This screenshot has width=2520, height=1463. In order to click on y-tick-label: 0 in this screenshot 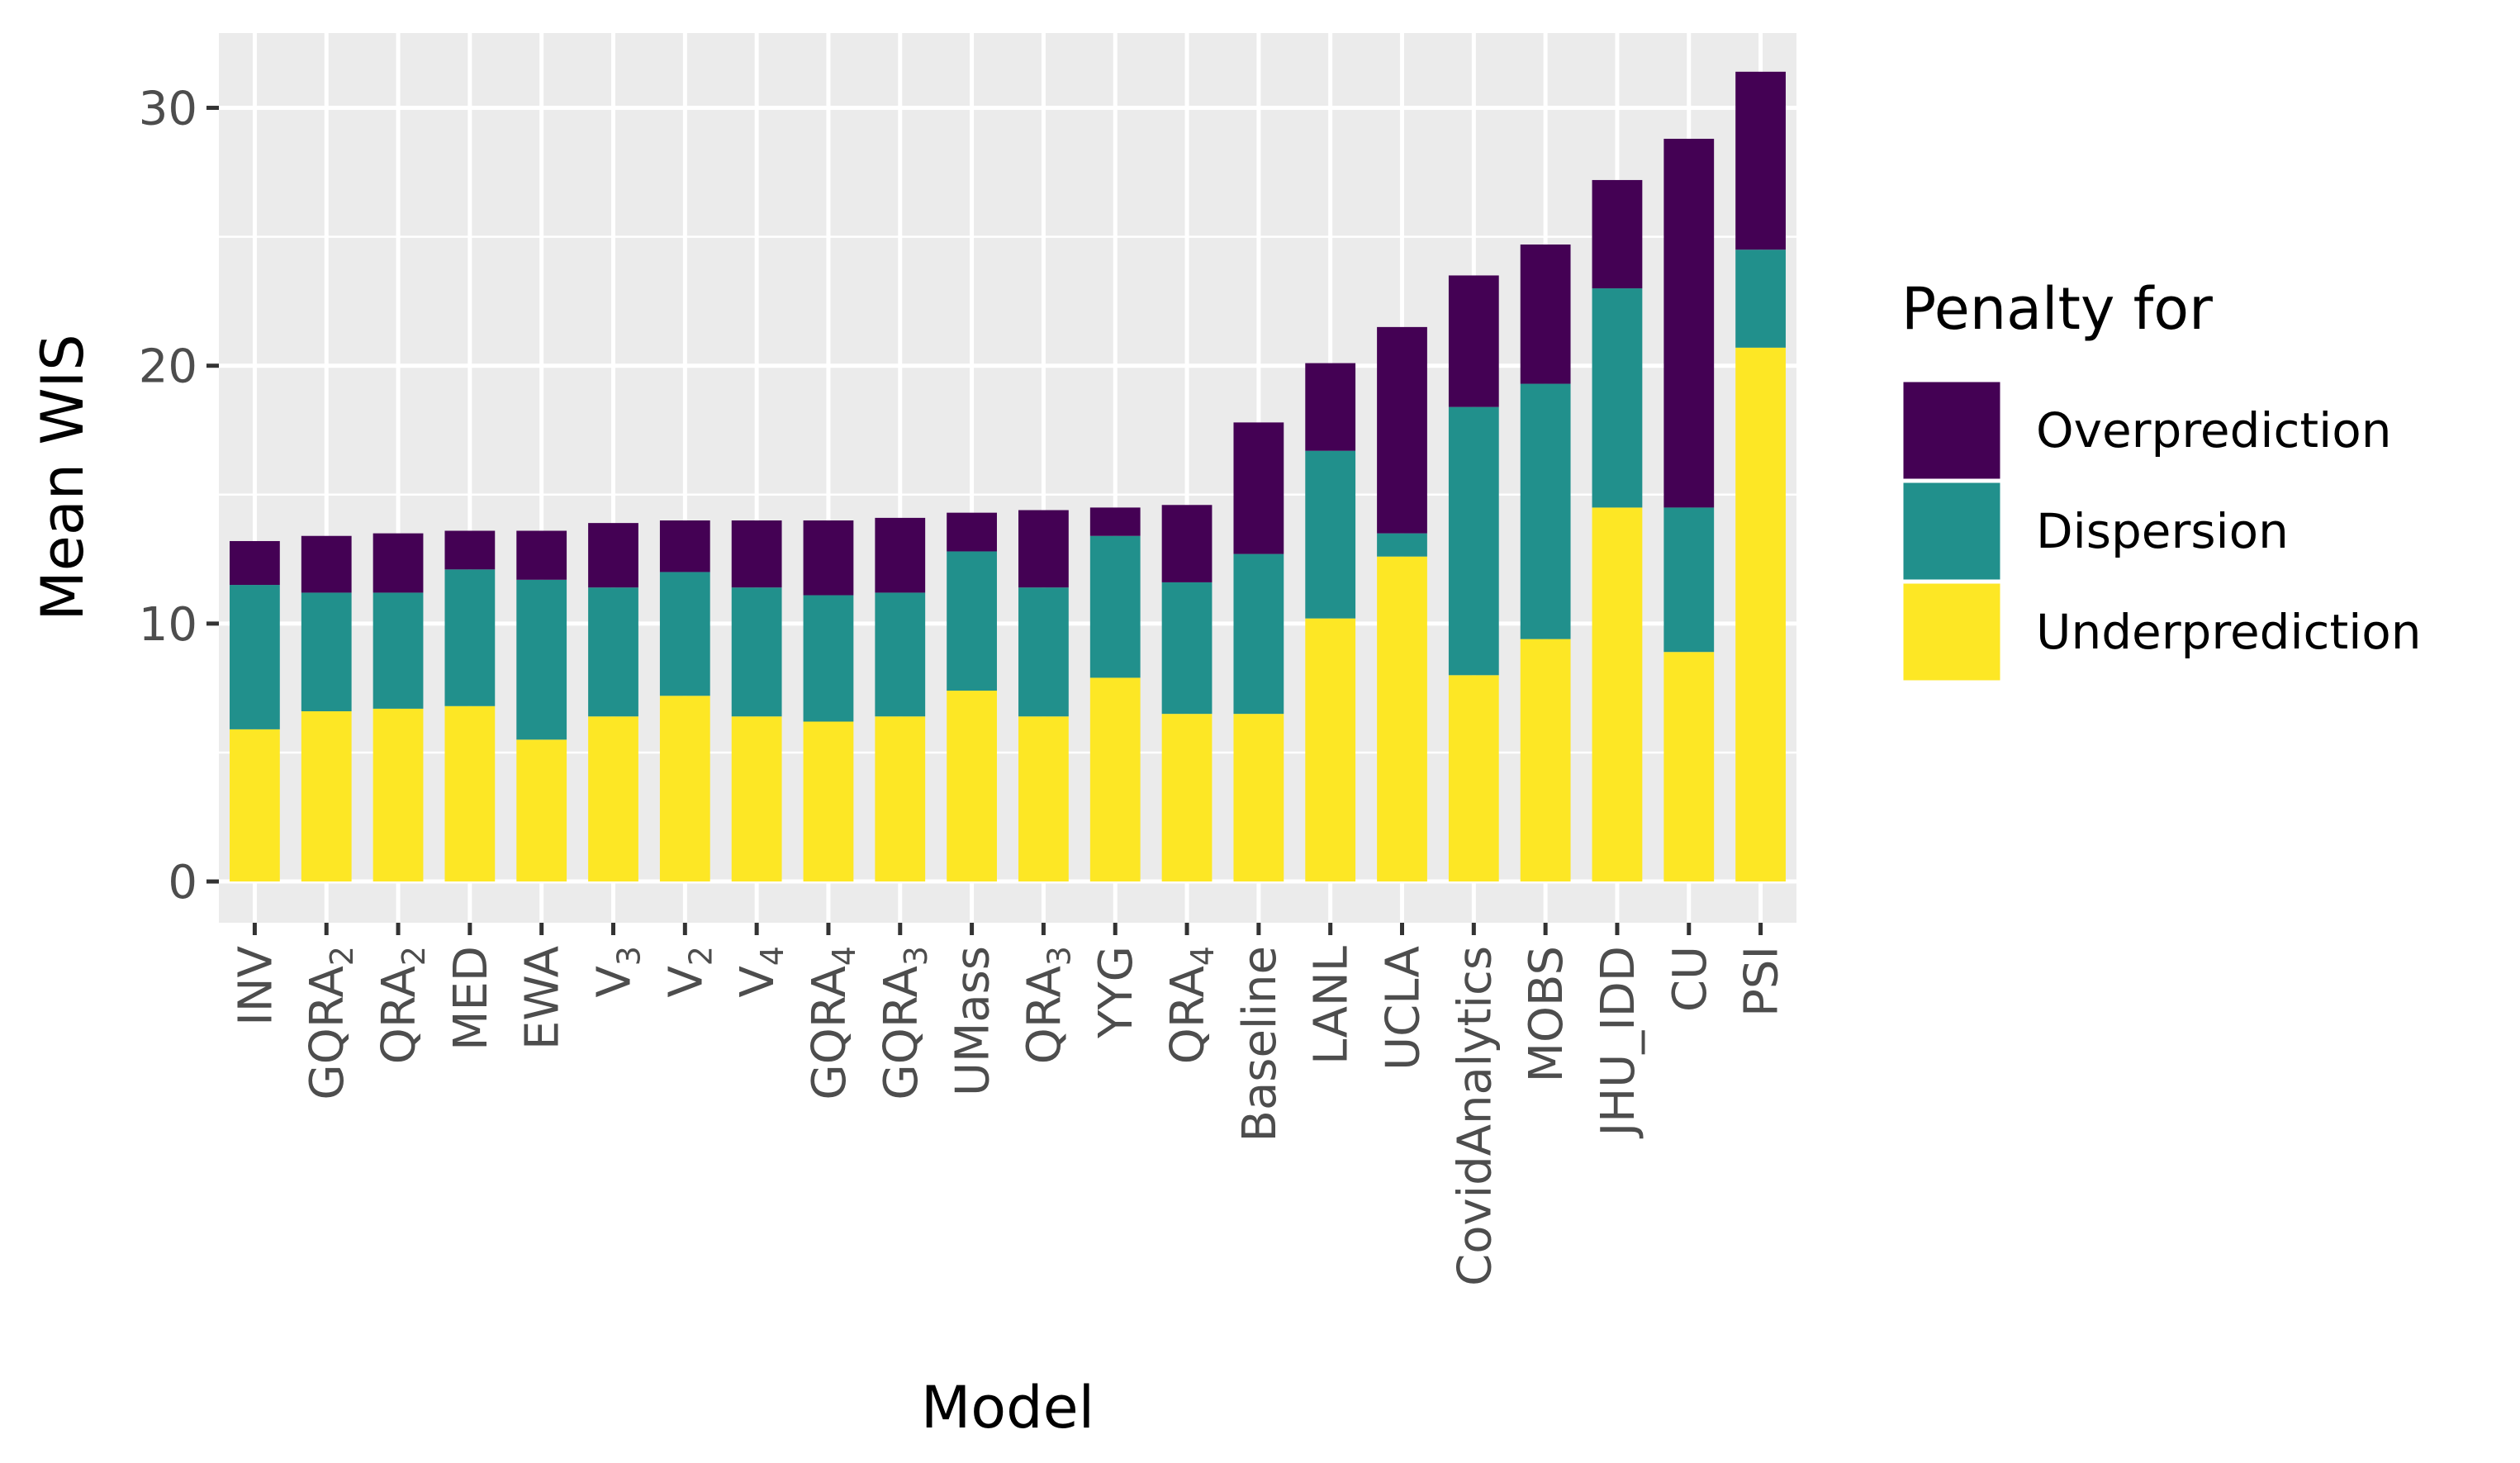, I will do `click(182, 883)`.